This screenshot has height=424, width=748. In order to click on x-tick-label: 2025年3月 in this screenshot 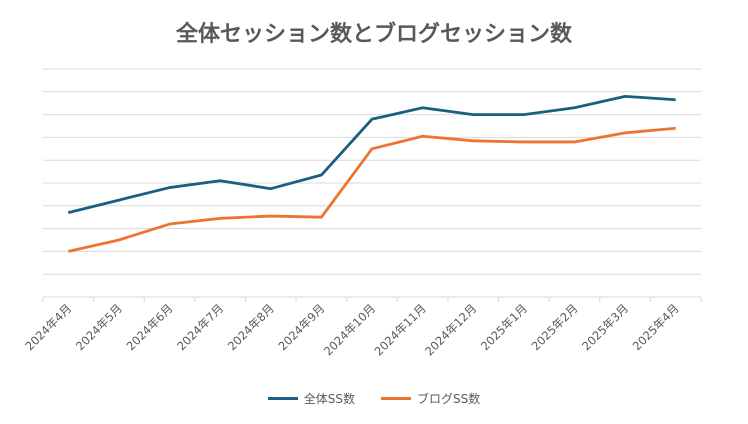, I will do `click(605, 327)`.